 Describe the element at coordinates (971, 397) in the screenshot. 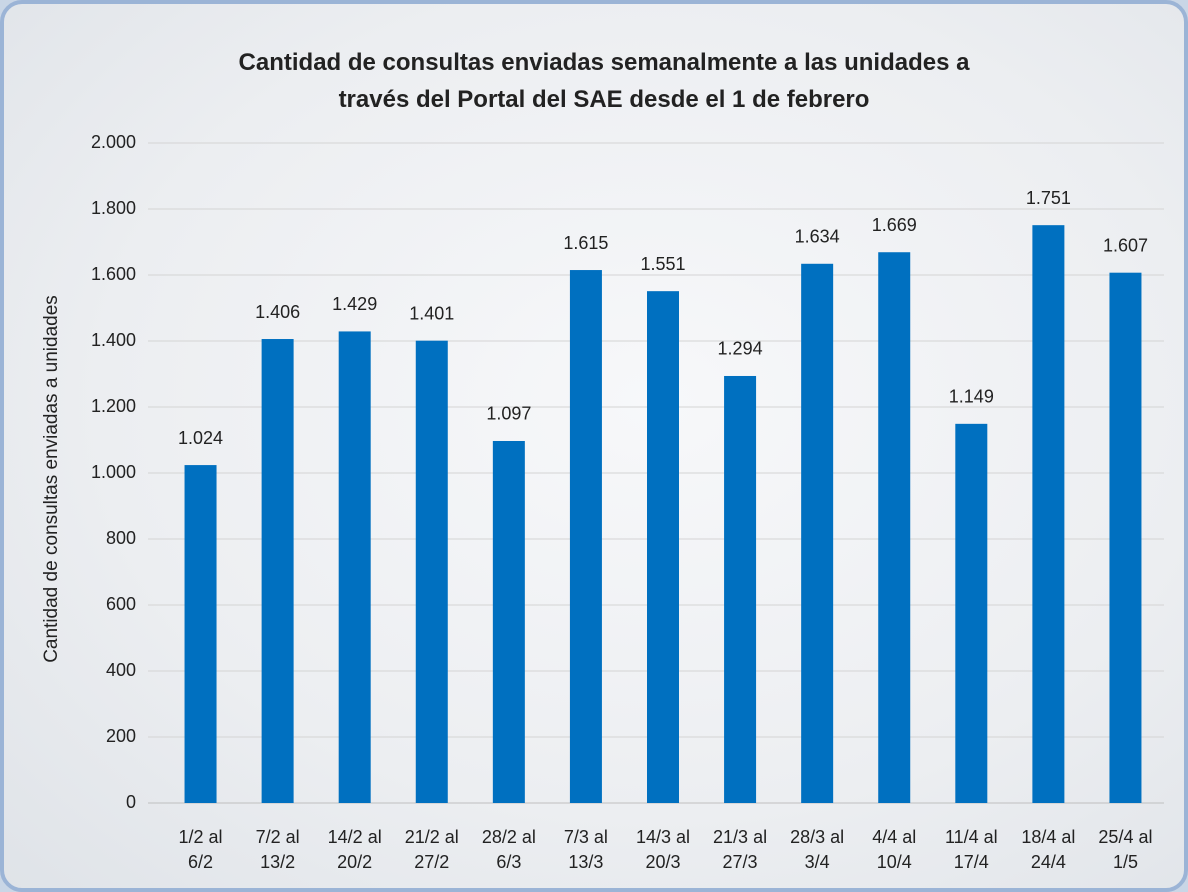

I see `data-label: 1.149` at that location.